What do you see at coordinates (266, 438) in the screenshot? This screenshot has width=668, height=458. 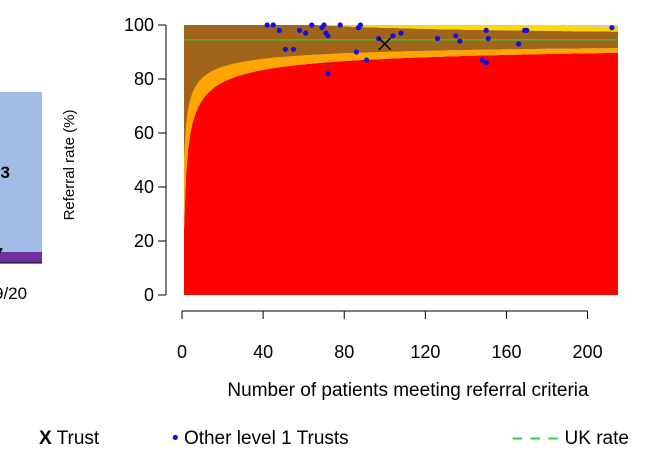 I see `other-trusts-legend-label: Other level 1 Trusts` at bounding box center [266, 438].